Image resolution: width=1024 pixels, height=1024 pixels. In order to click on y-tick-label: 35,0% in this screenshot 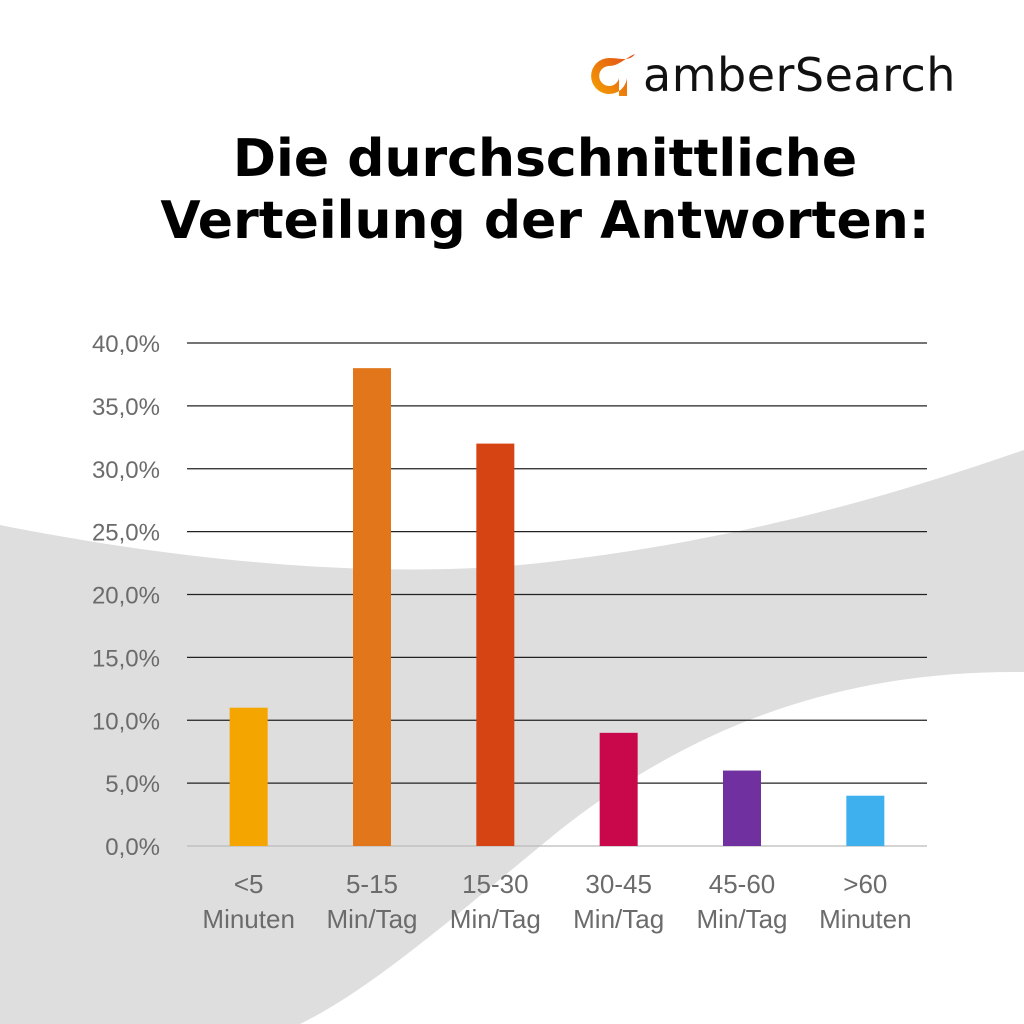, I will do `click(126, 407)`.